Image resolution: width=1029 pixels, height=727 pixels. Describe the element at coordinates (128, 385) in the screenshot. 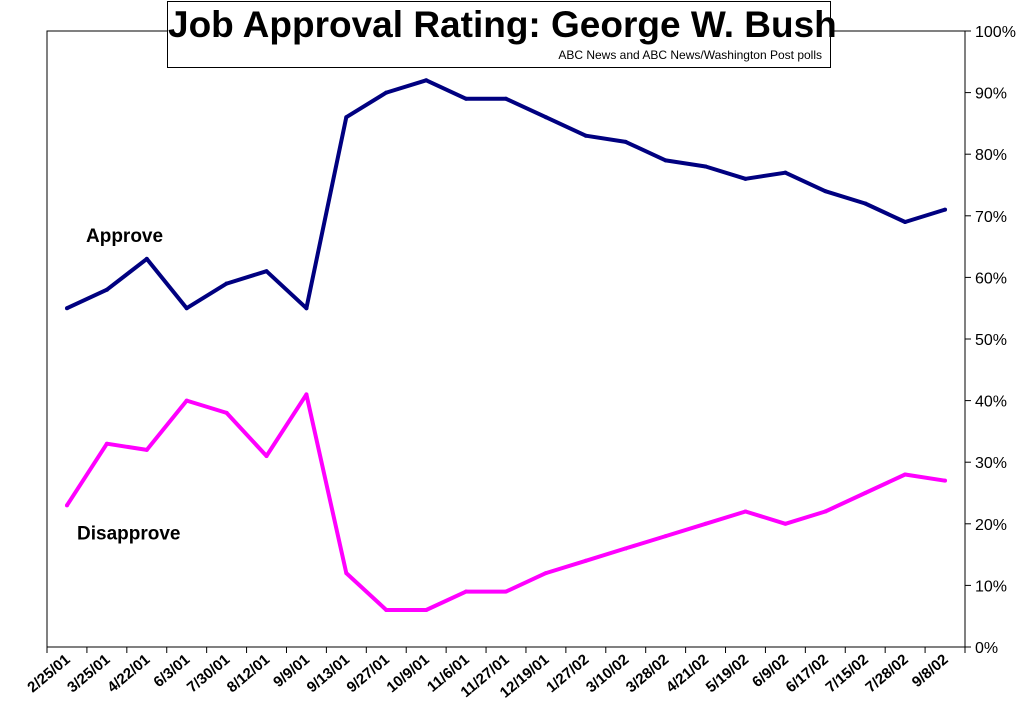

I see `series-labels: Approve Disapprove` at that location.